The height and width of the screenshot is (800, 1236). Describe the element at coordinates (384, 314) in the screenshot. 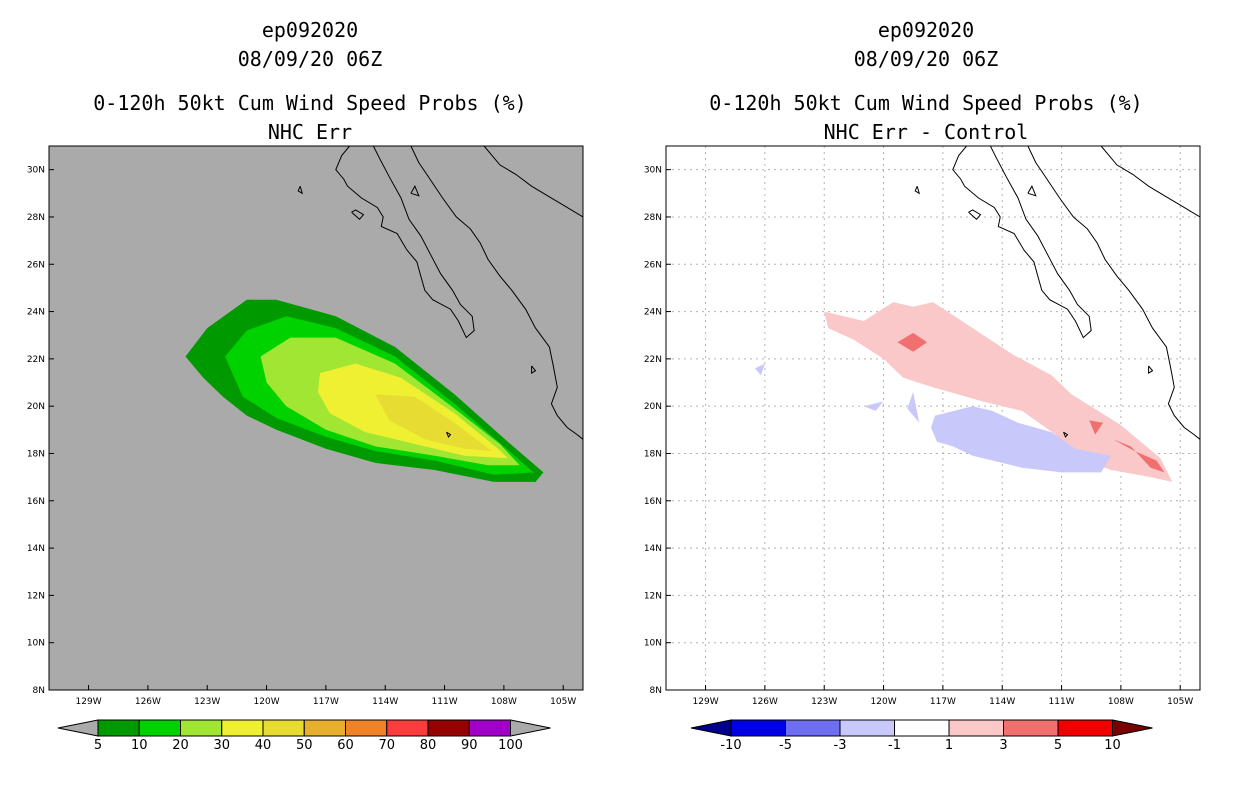

I see `left-plot-area` at that location.